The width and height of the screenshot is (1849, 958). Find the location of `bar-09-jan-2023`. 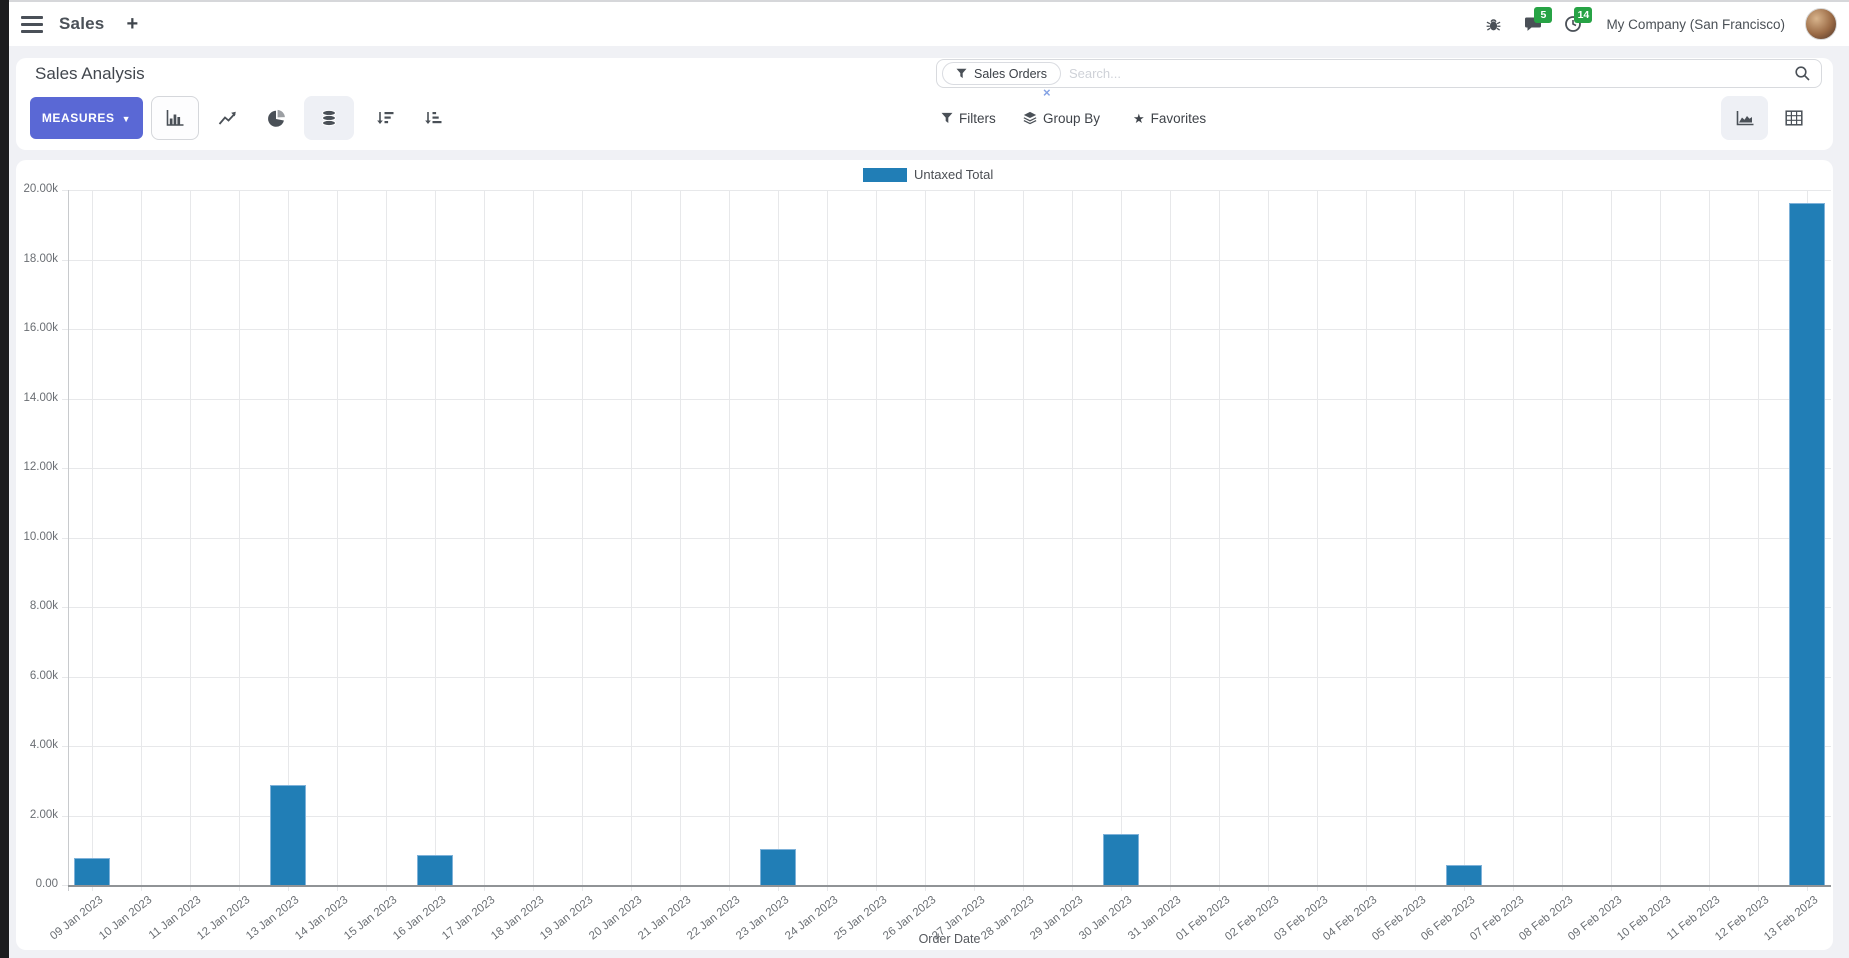

bar-09-jan-2023 is located at coordinates (92, 871).